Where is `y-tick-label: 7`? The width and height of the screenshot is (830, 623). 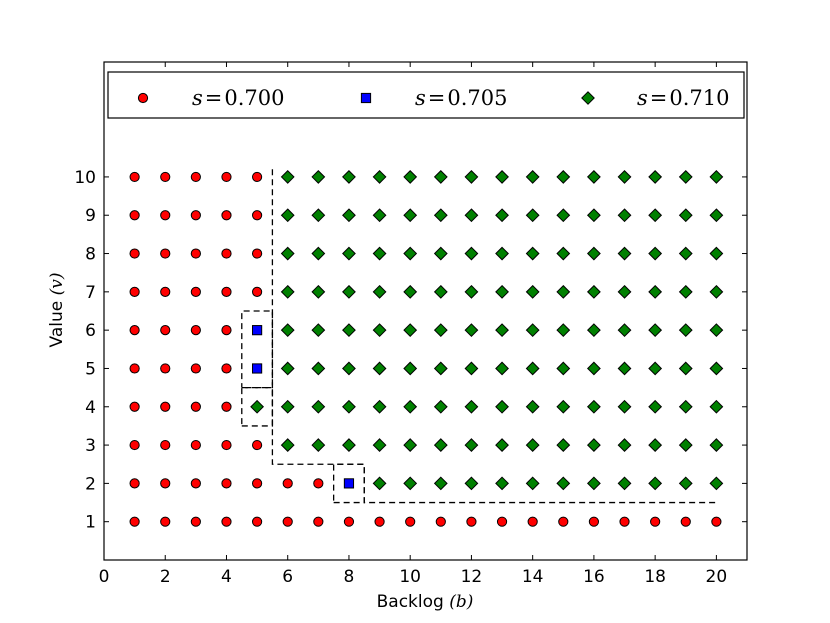 y-tick-label: 7 is located at coordinates (90, 293).